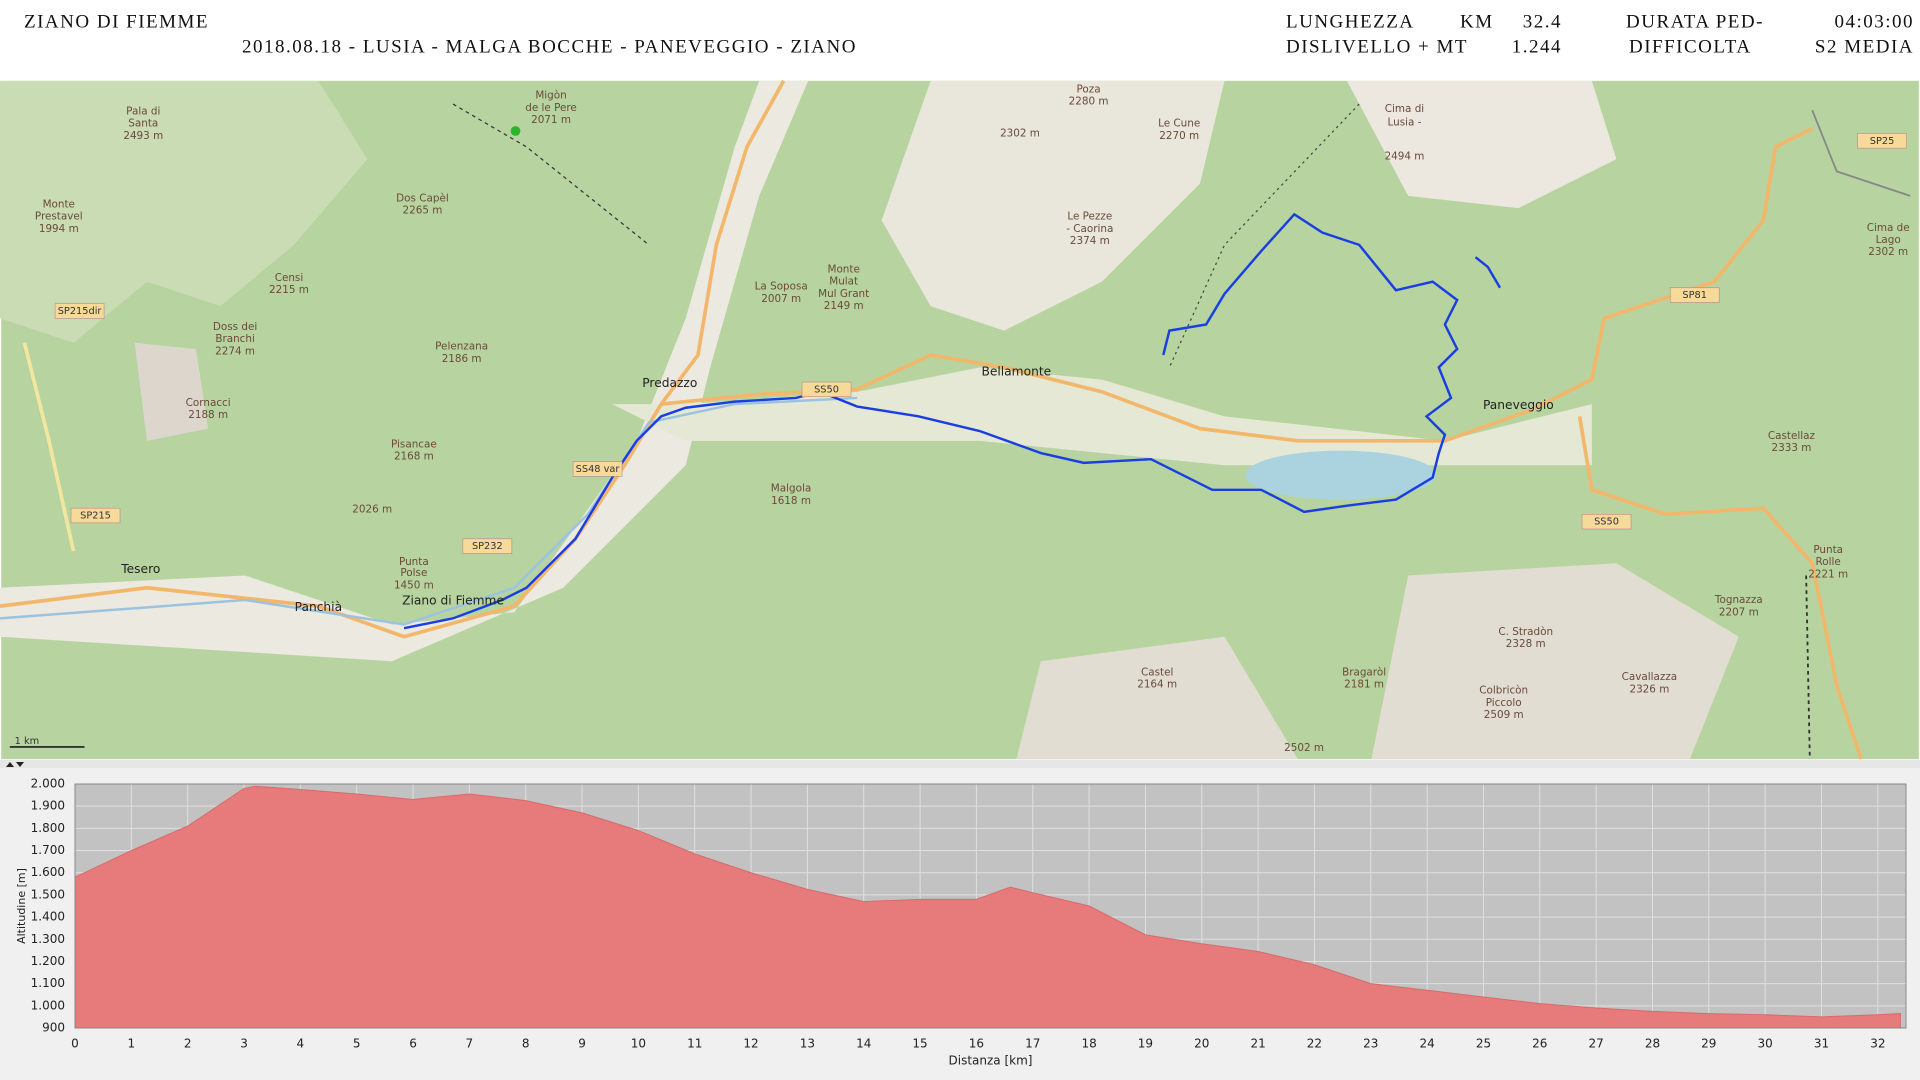 Image resolution: width=1920 pixels, height=1080 pixels. Describe the element at coordinates (1179, 124) in the screenshot. I see `map-label: Le Cune` at that location.